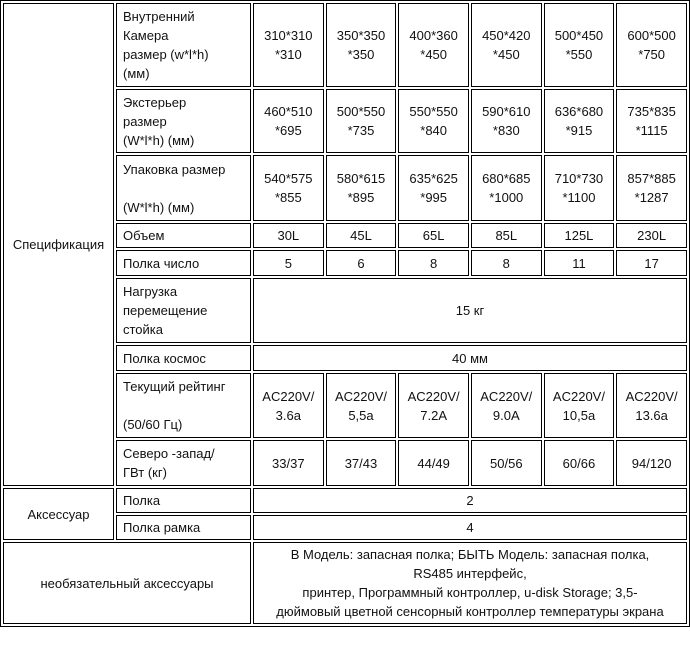 The image size is (690, 654). Describe the element at coordinates (506, 405) in the screenshot. I see `value-cell: AC220V/ 9.0A` at that location.